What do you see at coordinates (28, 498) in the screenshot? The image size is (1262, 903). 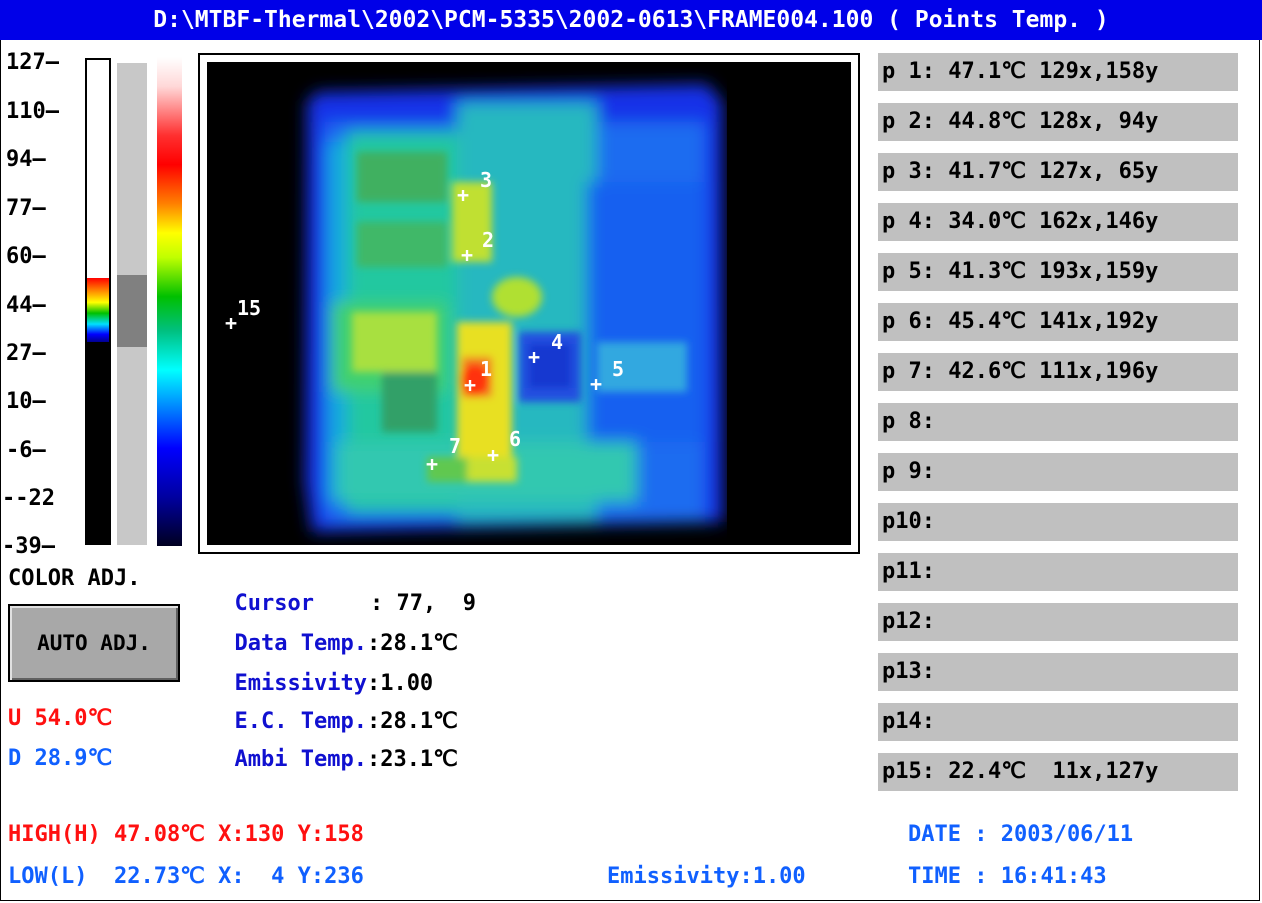 I see `scale-tick: --22` at bounding box center [28, 498].